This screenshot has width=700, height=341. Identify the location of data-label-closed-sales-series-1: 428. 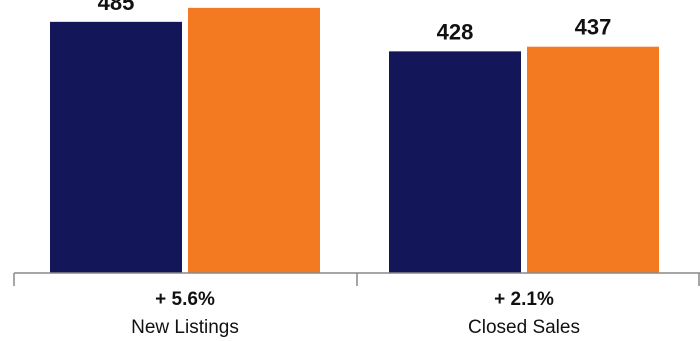
(455, 31).